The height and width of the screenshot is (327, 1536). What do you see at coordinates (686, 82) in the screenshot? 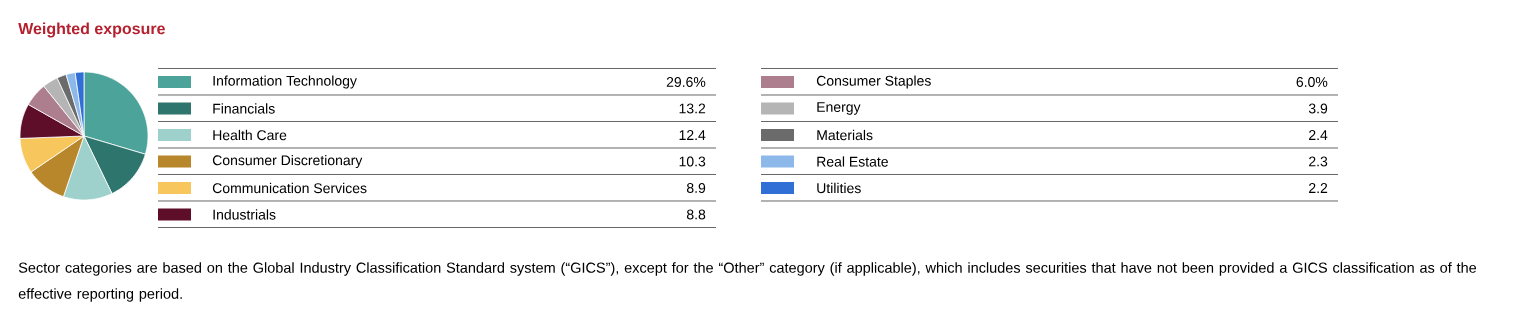
I see `data-label: 29.6%` at bounding box center [686, 82].